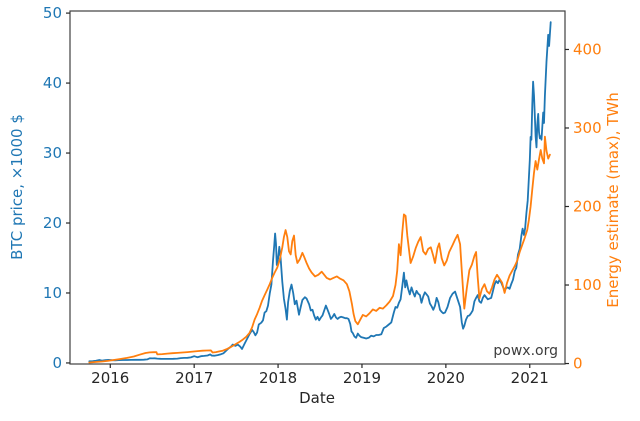 Image resolution: width=640 pixels, height=421 pixels. I want to click on right-axis: 0 100 200 300 400, so click(583, 206).